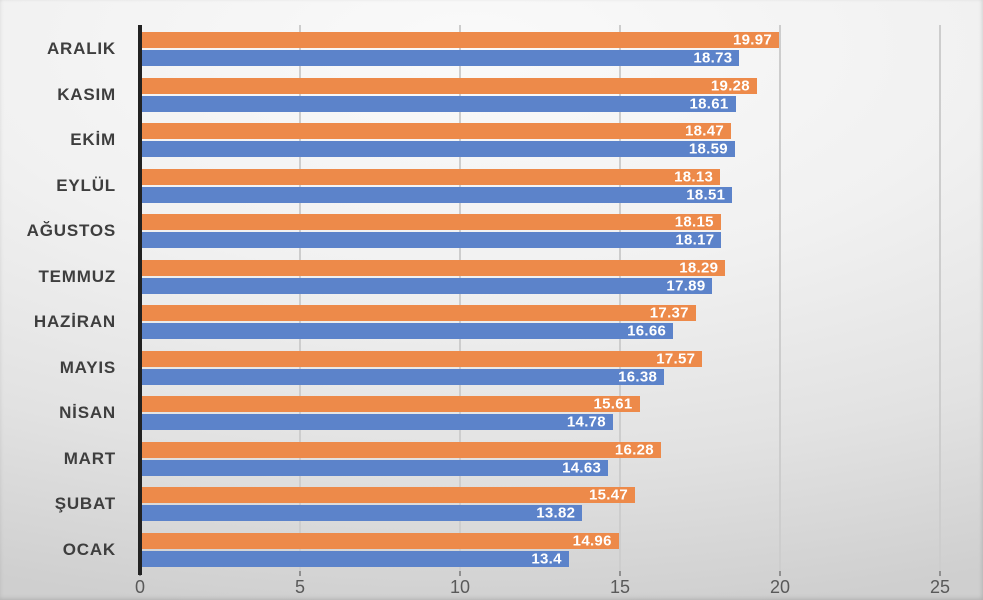 This screenshot has width=983, height=600. What do you see at coordinates (402, 376) in the screenshot?
I see `bar-blue-series: 16.38` at bounding box center [402, 376].